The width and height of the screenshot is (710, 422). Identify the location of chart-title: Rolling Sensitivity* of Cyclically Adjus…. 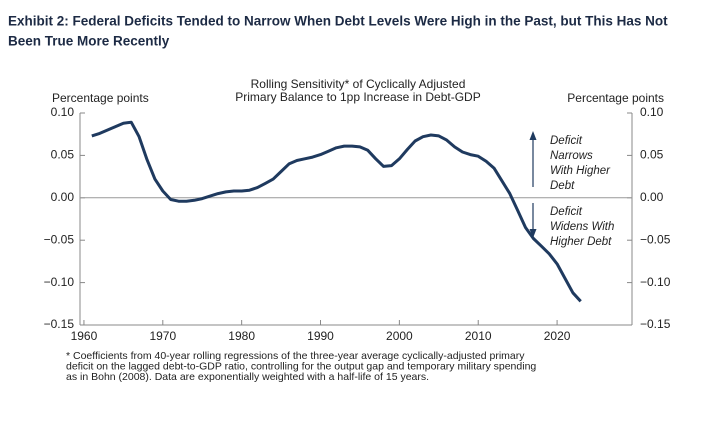
(358, 84).